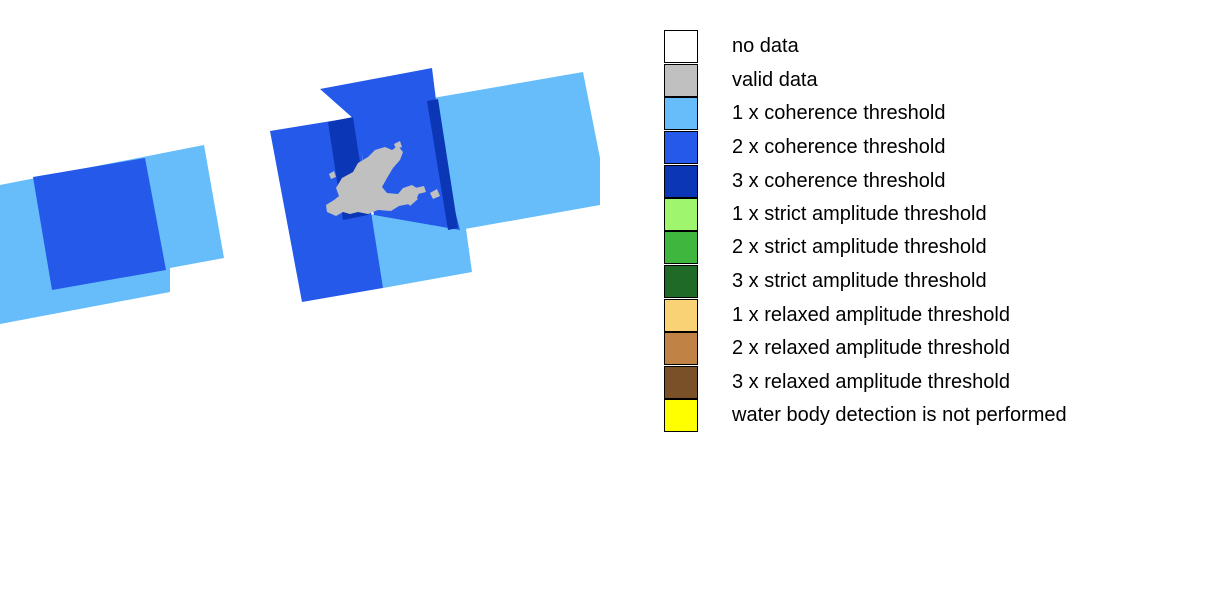 This screenshot has height=600, width=1205. I want to click on legend-label: no data, so click(765, 46).